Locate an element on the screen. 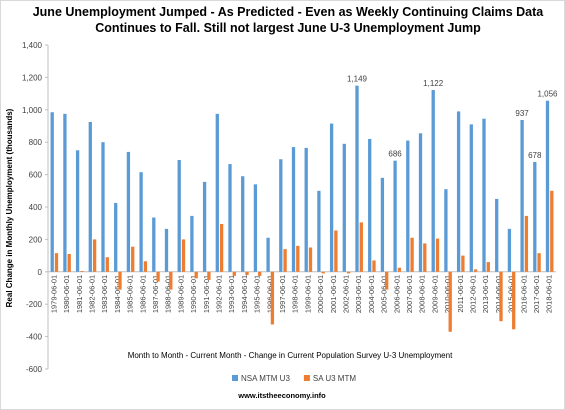 The height and width of the screenshot is (410, 565). x-tick-label: 2004-06-01 is located at coordinates (371, 294).